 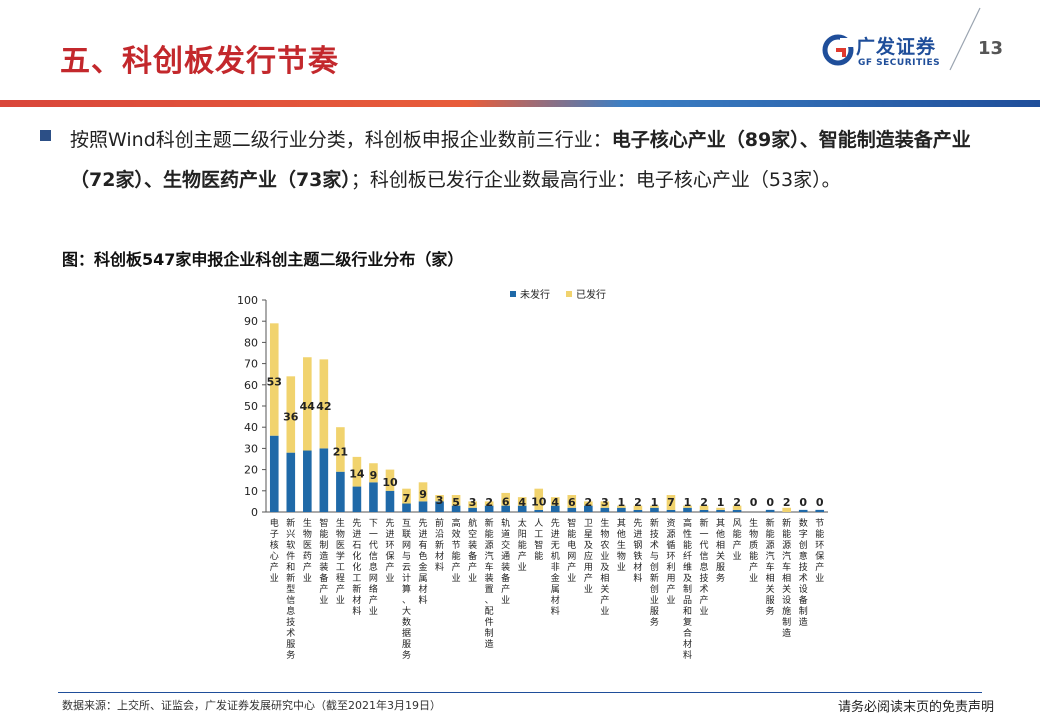 I want to click on bar-value-label: 36, so click(x=291, y=416).